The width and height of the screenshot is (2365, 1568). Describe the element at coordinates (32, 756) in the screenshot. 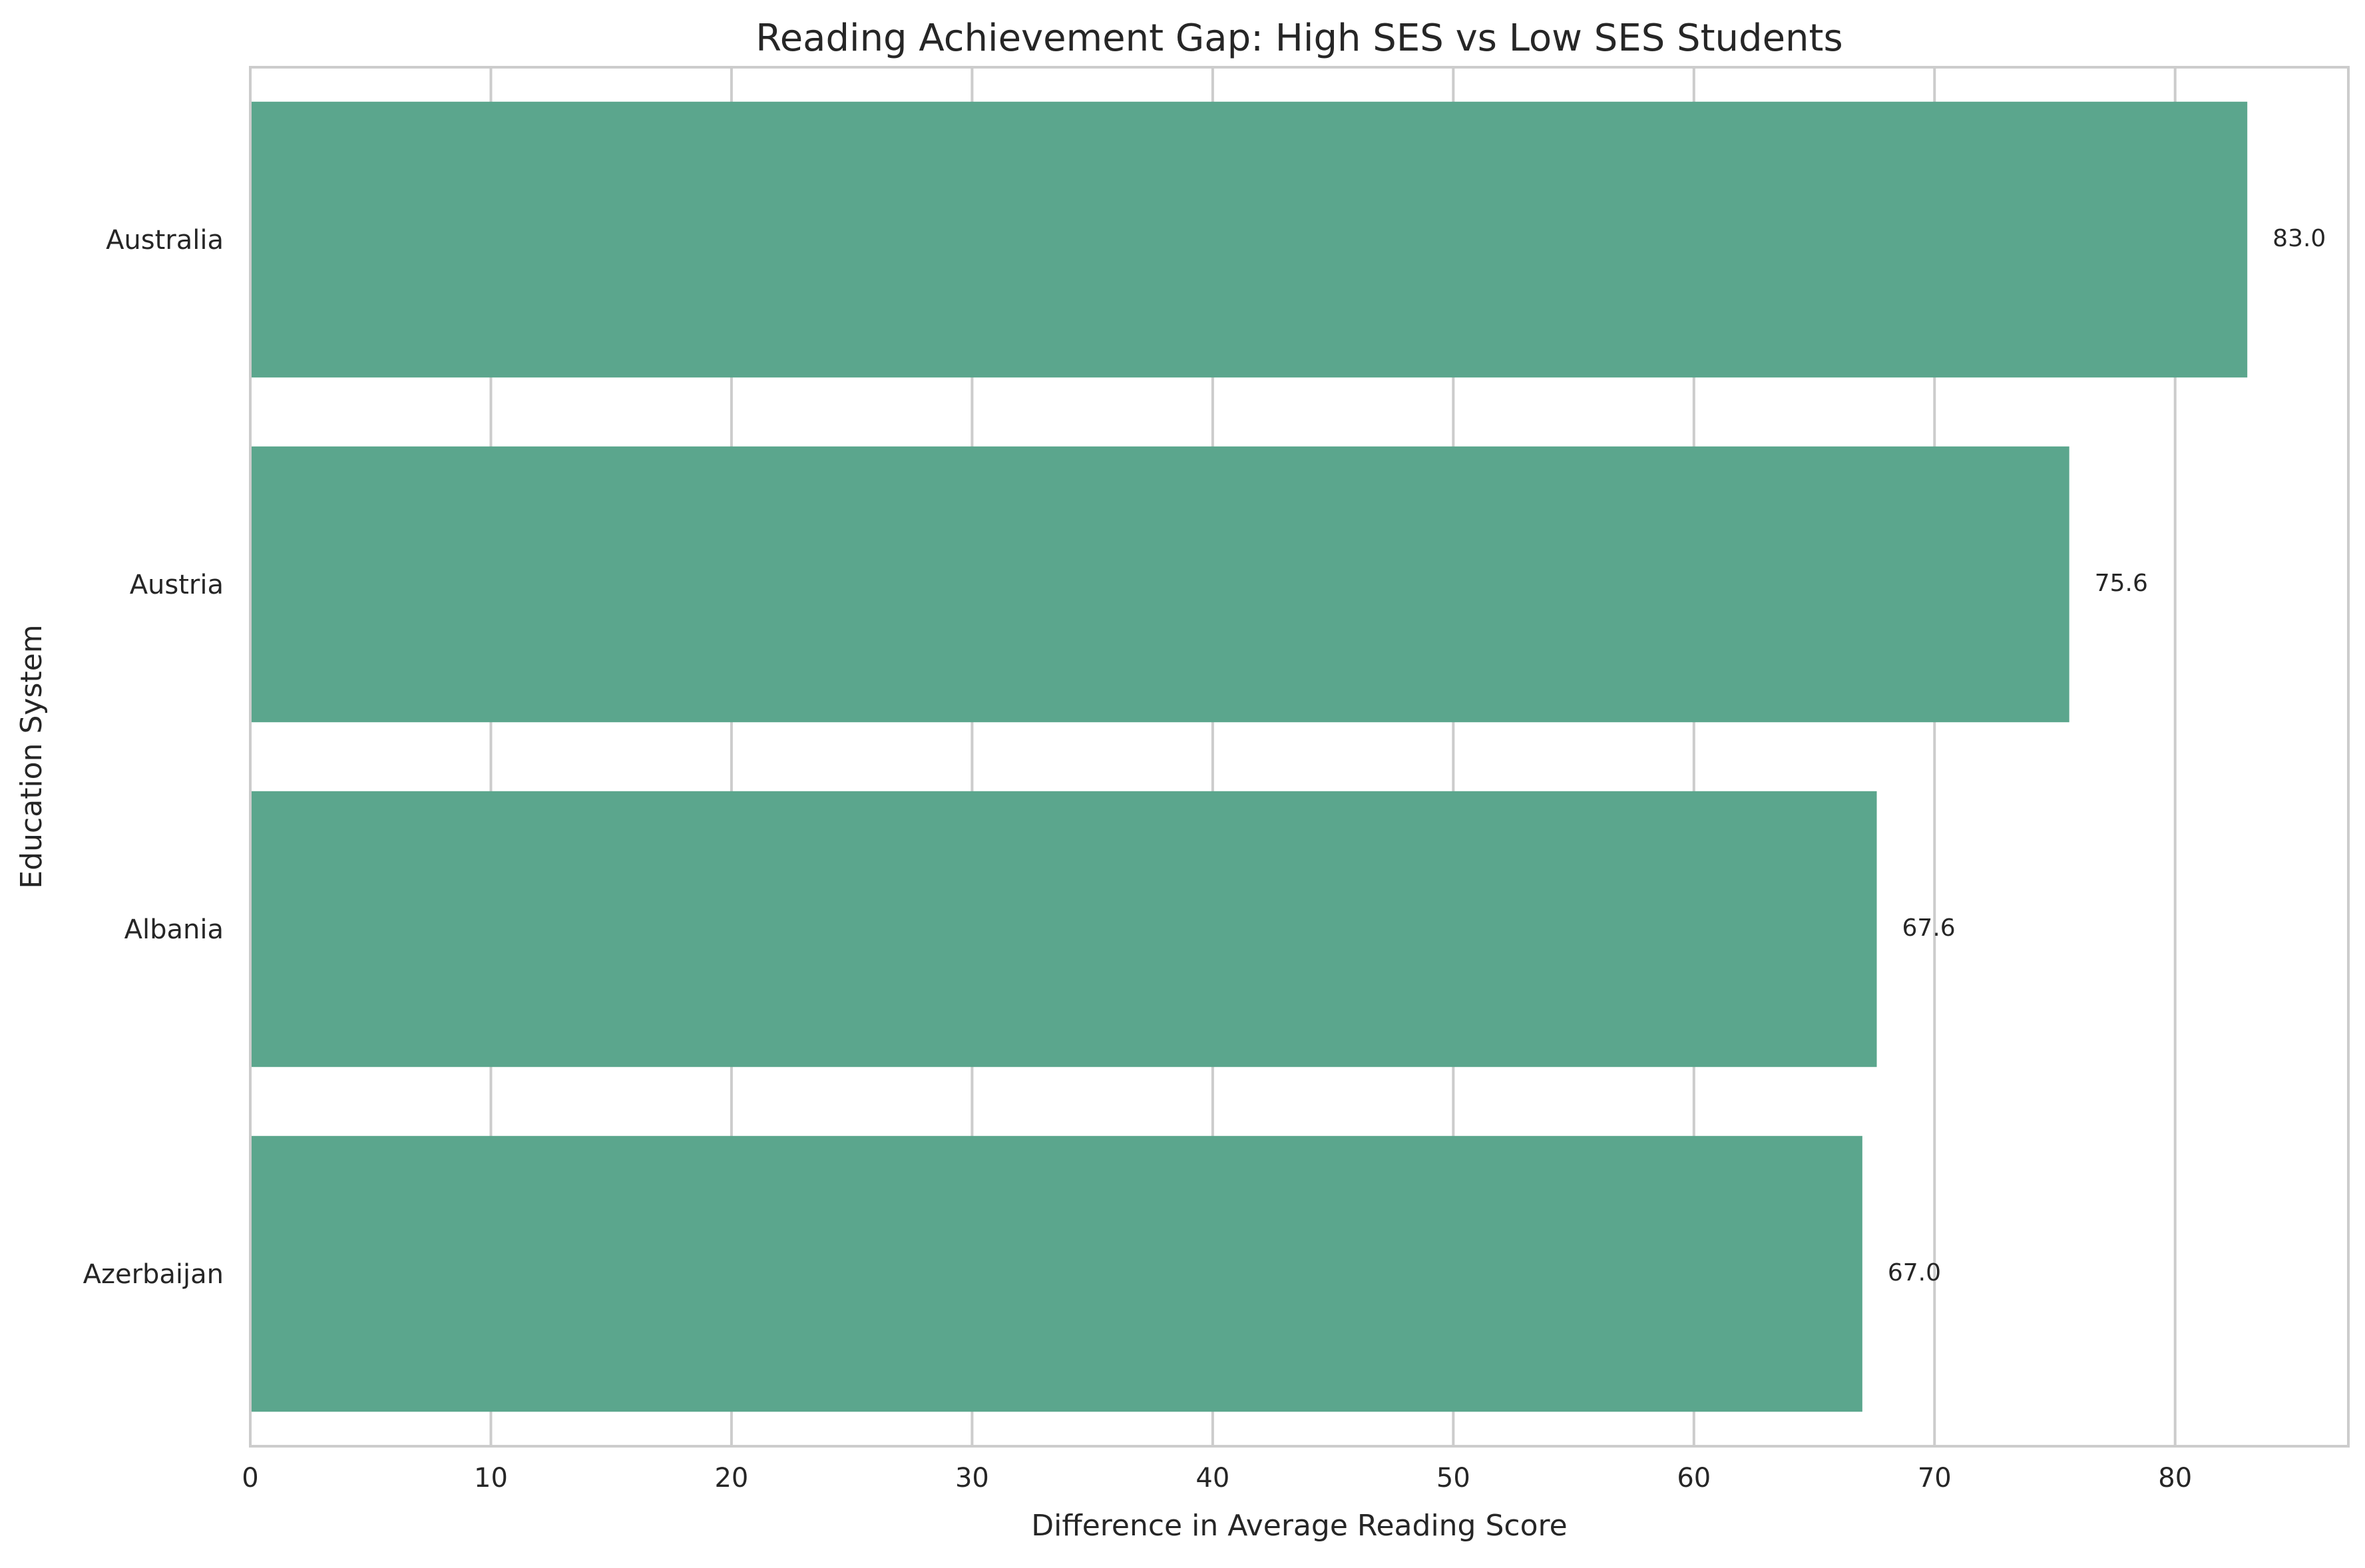

I see `y-axis-label: Education System` at that location.